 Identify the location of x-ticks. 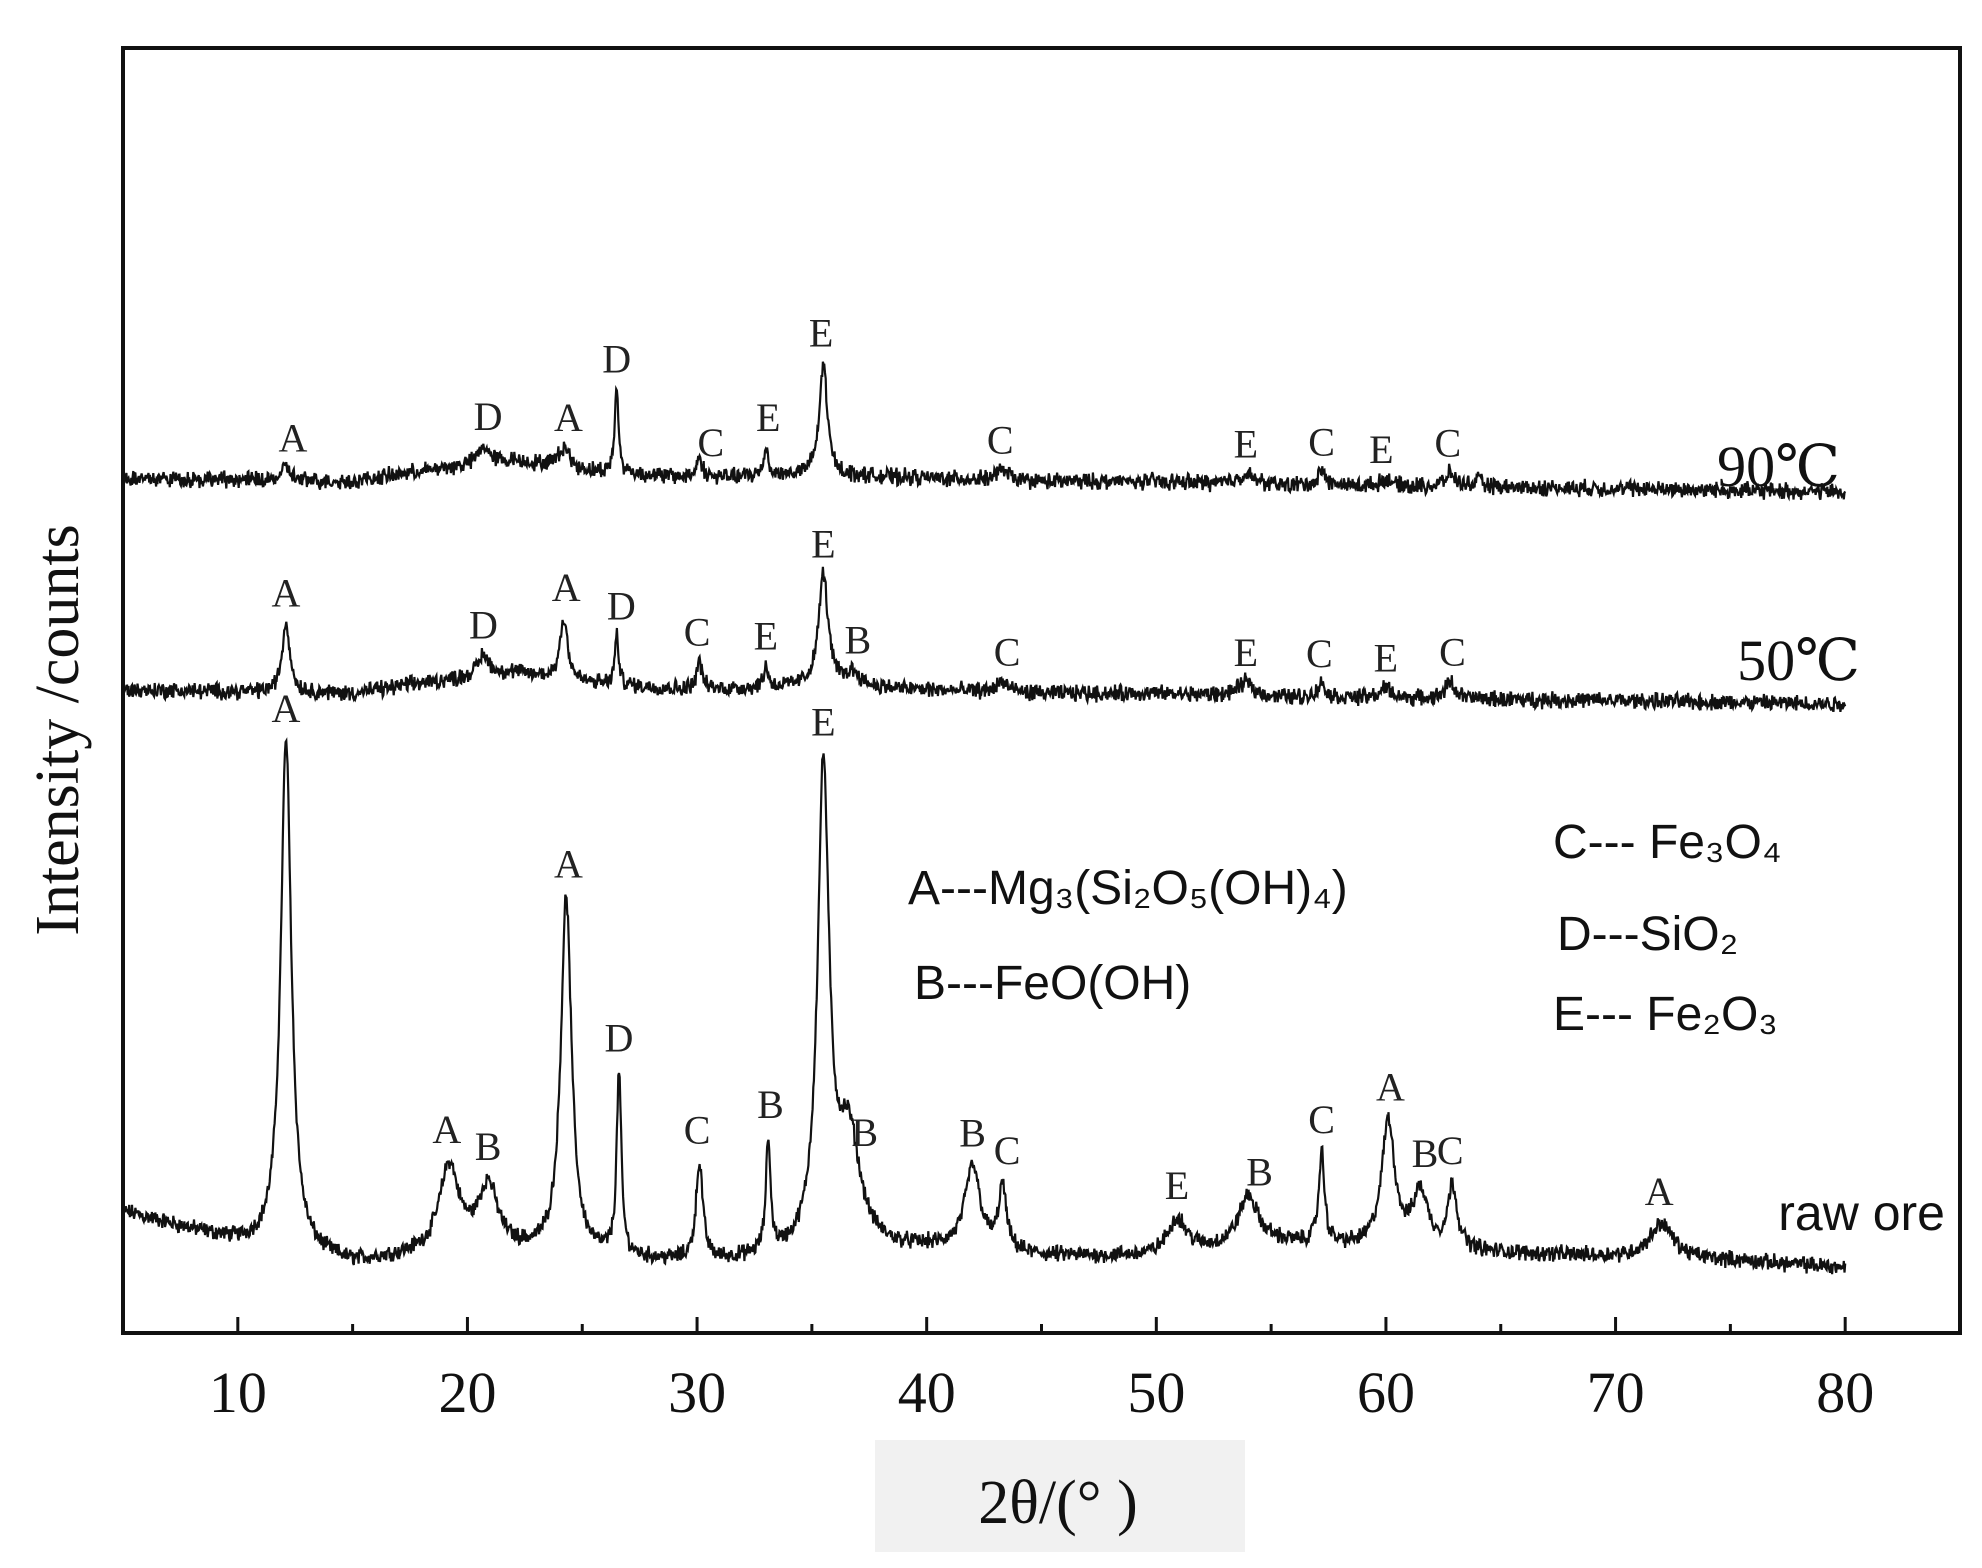
(1041, 1325).